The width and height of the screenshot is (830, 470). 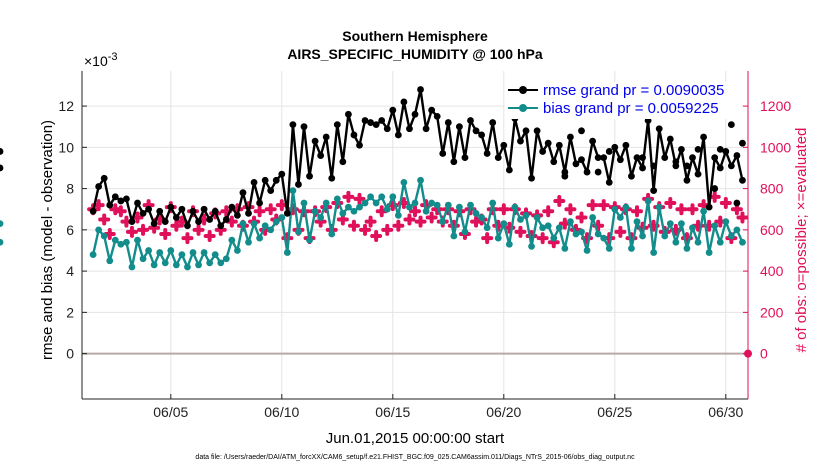 I want to click on exponent-power: -3, so click(x=113, y=57).